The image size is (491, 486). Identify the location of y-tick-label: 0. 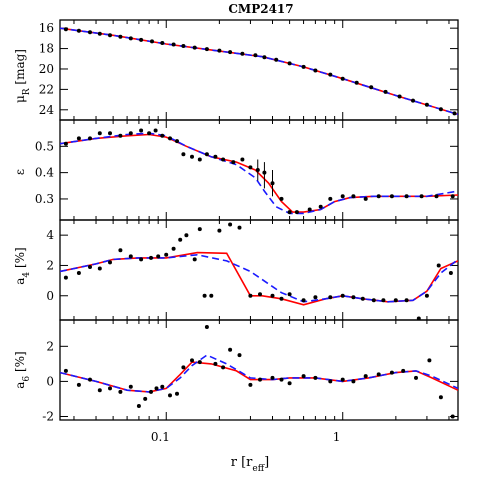
(50, 381).